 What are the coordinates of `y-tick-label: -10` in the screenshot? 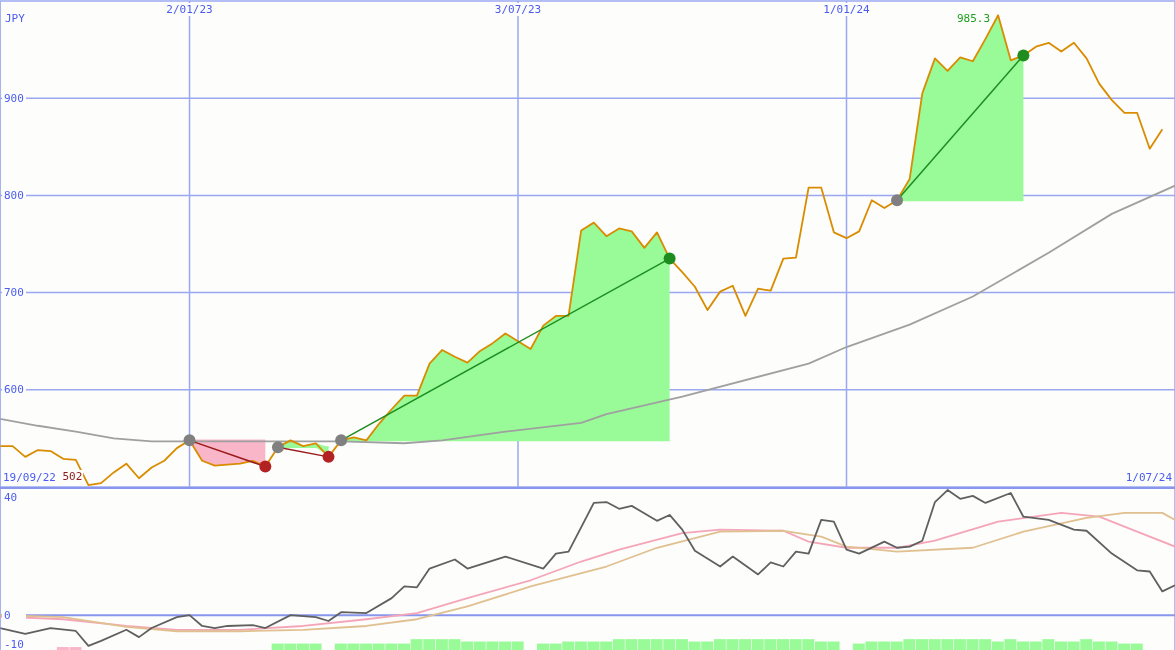 It's located at (14, 643).